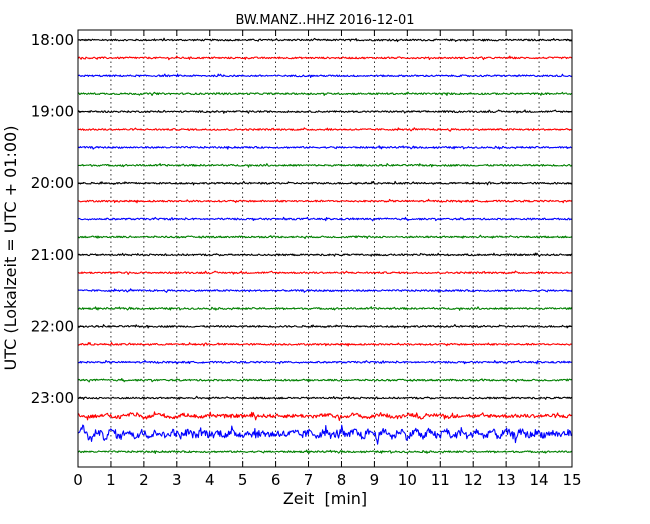 The width and height of the screenshot is (650, 524). Describe the element at coordinates (324, 20) in the screenshot. I see `chart-title: BW.MANZ..HHZ 2016-12-01` at that location.